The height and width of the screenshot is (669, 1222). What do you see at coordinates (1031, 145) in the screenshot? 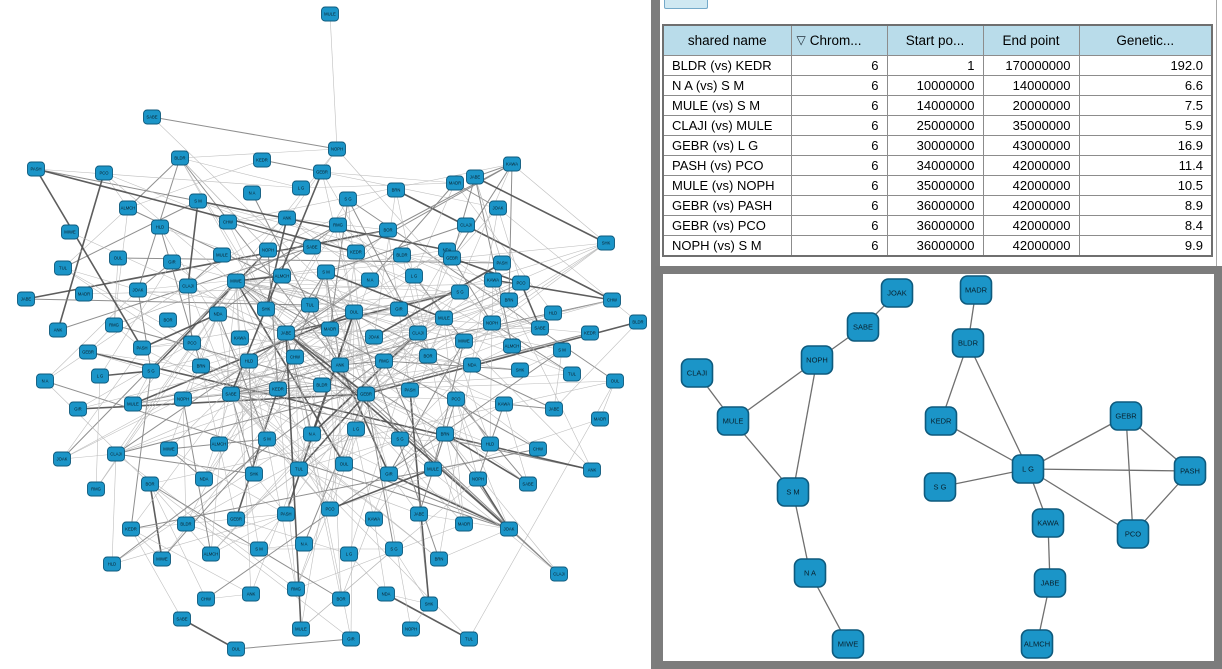
I see `table-cell: 43000000` at bounding box center [1031, 145].